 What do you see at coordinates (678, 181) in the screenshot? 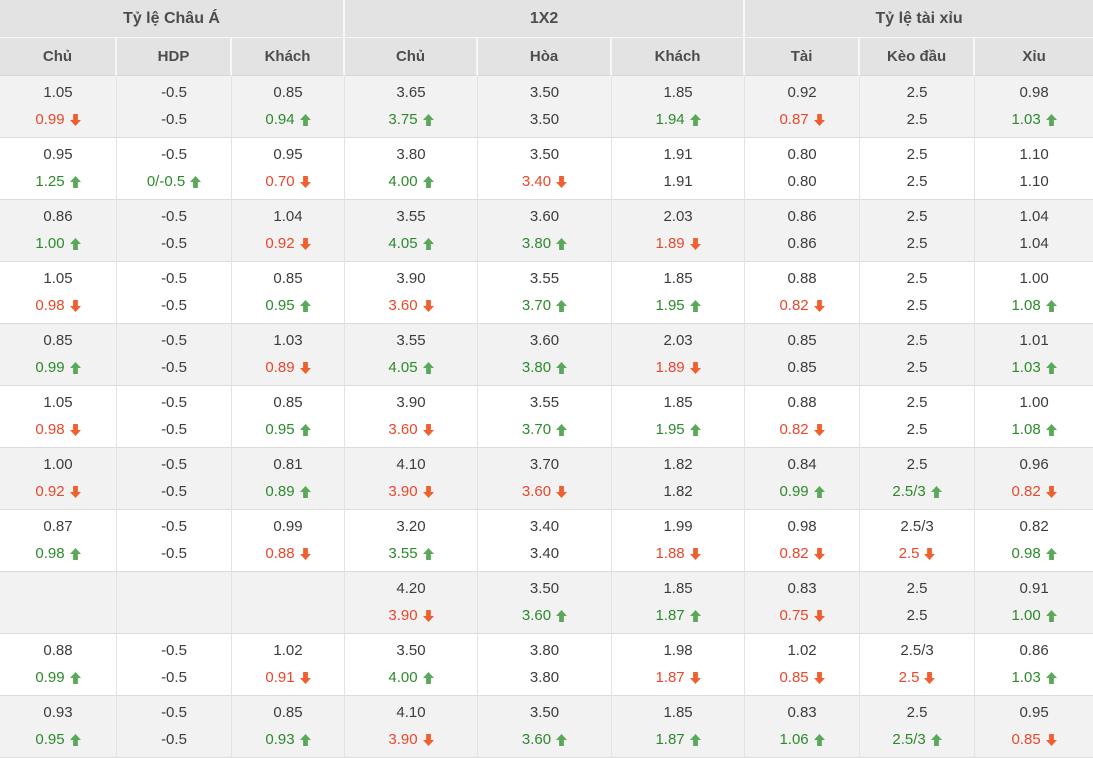
I see `odds-value: 1.91` at bounding box center [678, 181].